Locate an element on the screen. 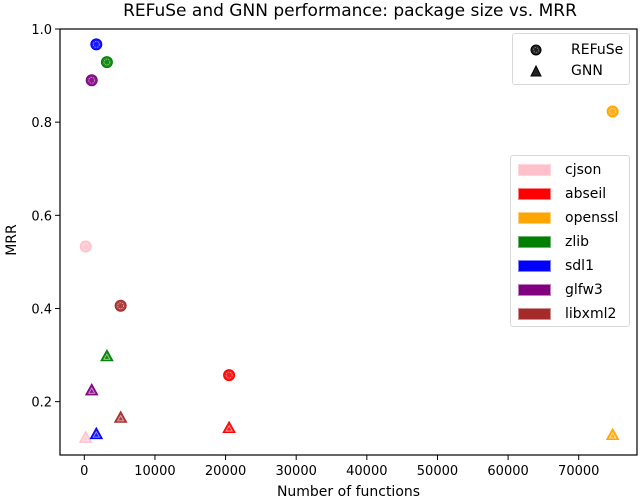 This screenshot has width=640, height=504. openssl-swatch is located at coordinates (534, 218).